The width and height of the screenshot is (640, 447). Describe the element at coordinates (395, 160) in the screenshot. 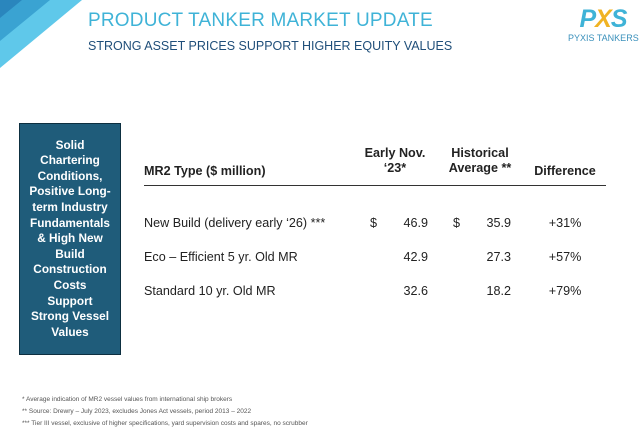

I see `column-header-early-nov: Early Nov. ‘23*` at that location.